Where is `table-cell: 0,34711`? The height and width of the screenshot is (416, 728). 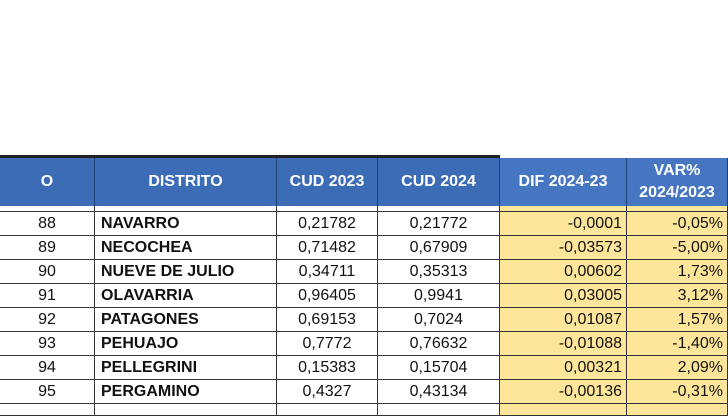
table-cell: 0,34711 is located at coordinates (327, 272).